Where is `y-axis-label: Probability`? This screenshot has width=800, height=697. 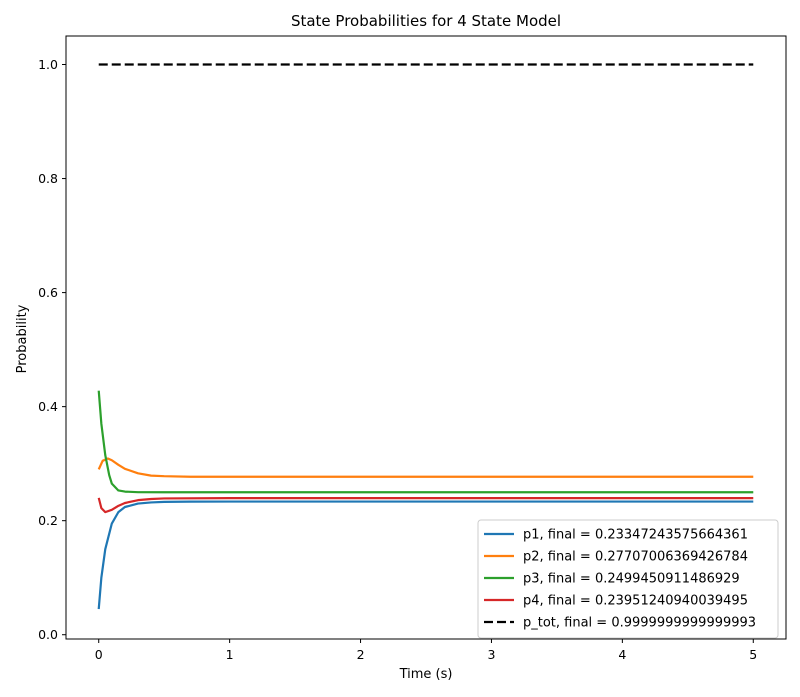
y-axis-label: Probability is located at coordinates (22, 338).